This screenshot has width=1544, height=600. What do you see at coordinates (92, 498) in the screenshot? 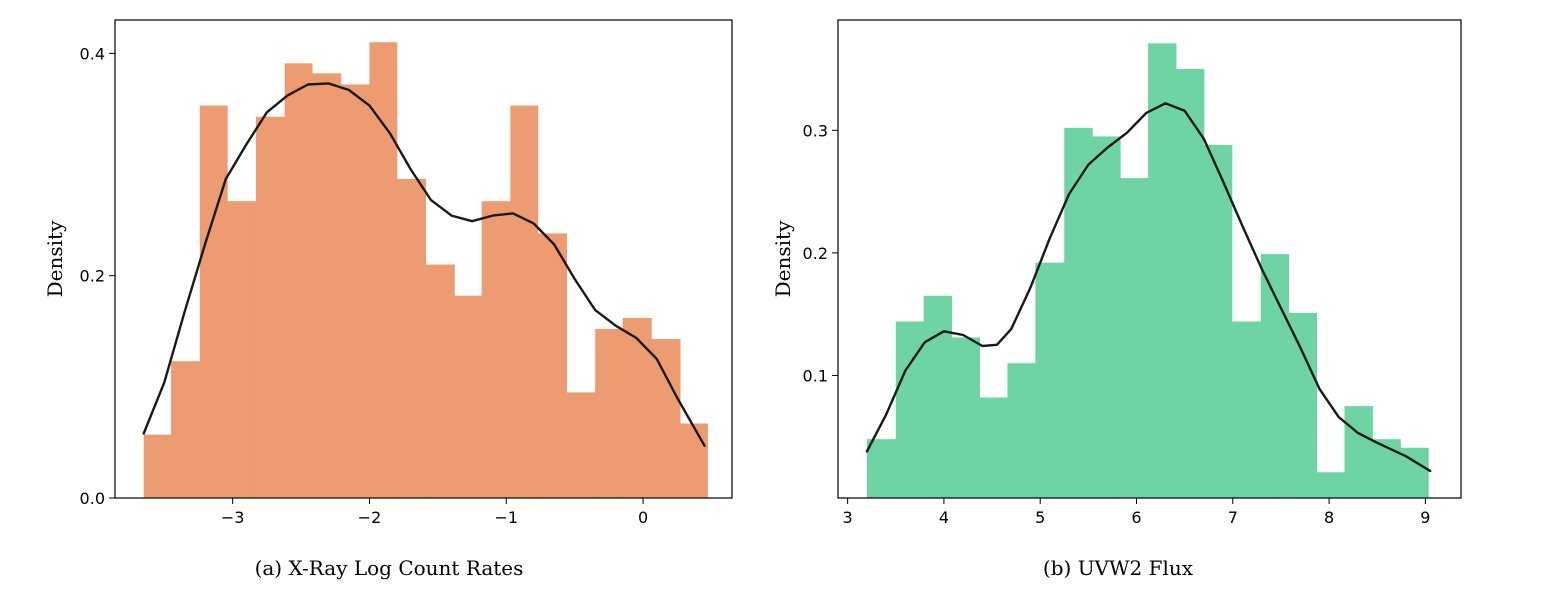
I see `y-tick-label: 0.0` at bounding box center [92, 498].